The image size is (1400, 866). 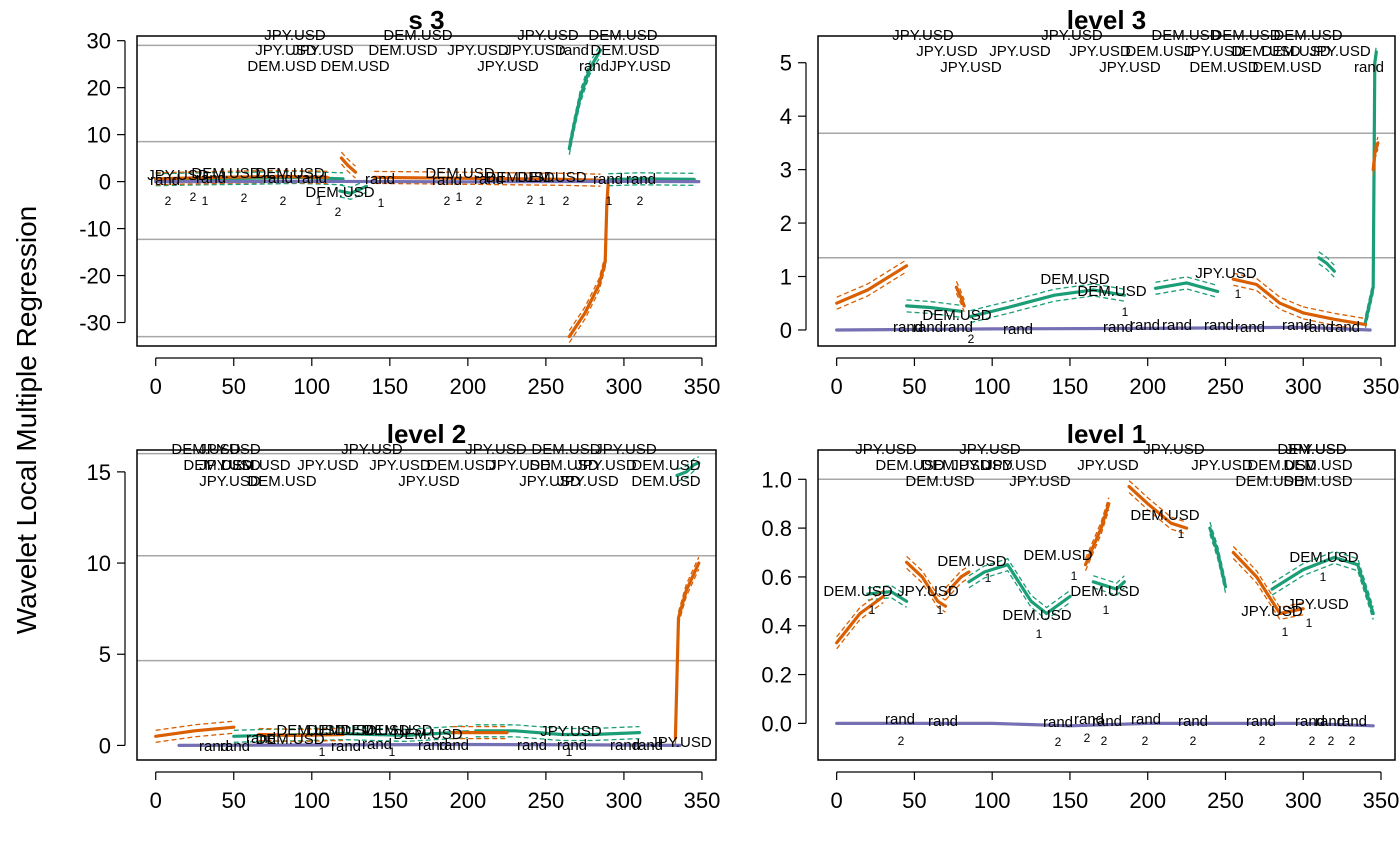 What do you see at coordinates (914, 800) in the screenshot?
I see `x-tick-label: 50` at bounding box center [914, 800].